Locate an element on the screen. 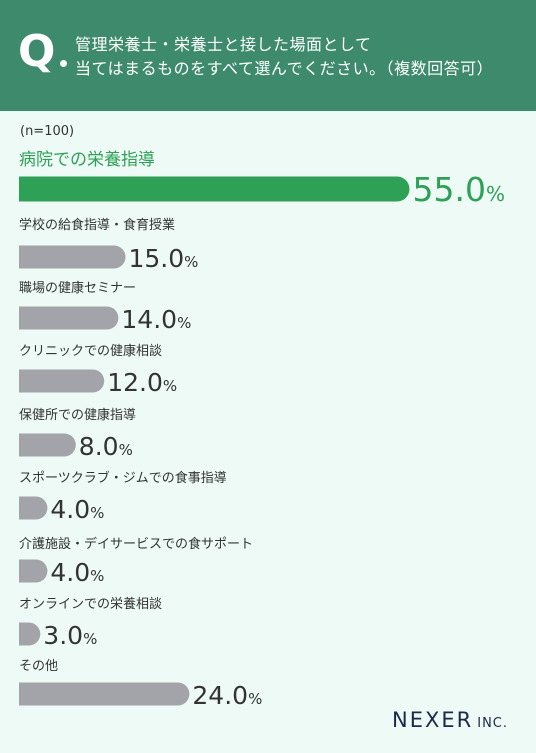 The width and height of the screenshot is (536, 753). category-label: オンラインでの栄養相談 is located at coordinates (90, 604).